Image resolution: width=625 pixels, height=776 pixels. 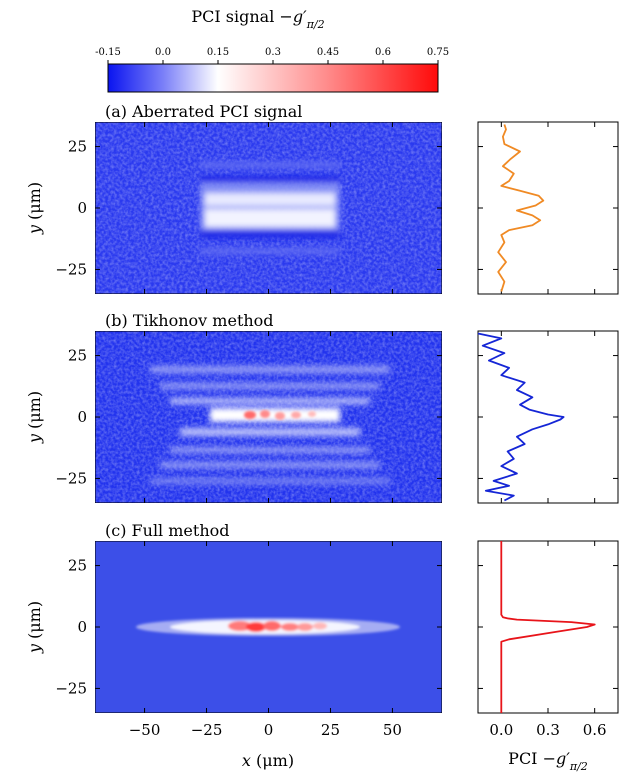 I want to click on panel-b-title: (b) Tikhonov method, so click(x=189, y=320).